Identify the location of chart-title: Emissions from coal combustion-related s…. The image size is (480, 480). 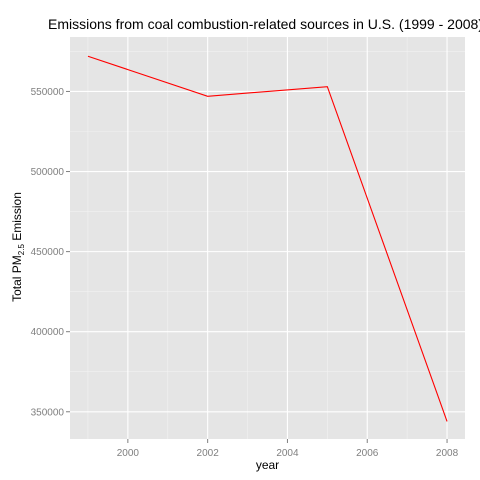
(264, 24).